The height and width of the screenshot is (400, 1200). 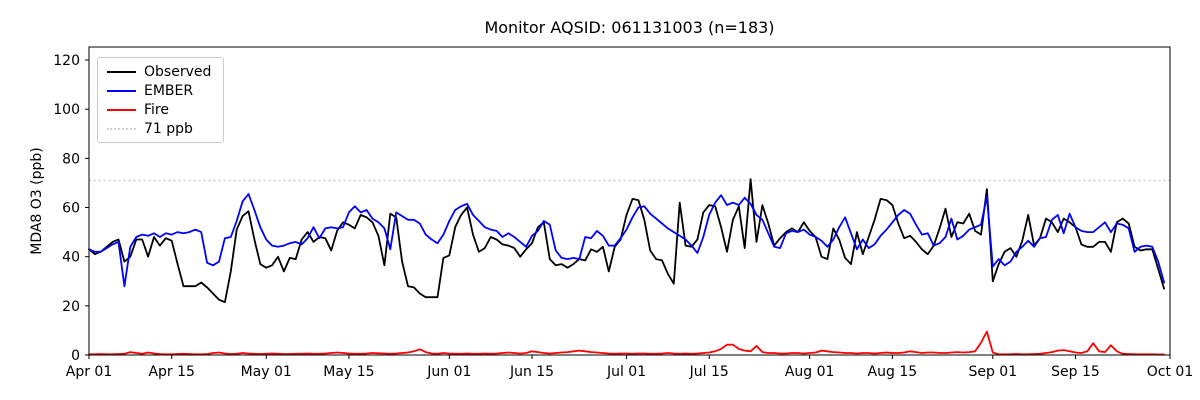 I want to click on x-tick-label: Aug 15, so click(x=893, y=372).